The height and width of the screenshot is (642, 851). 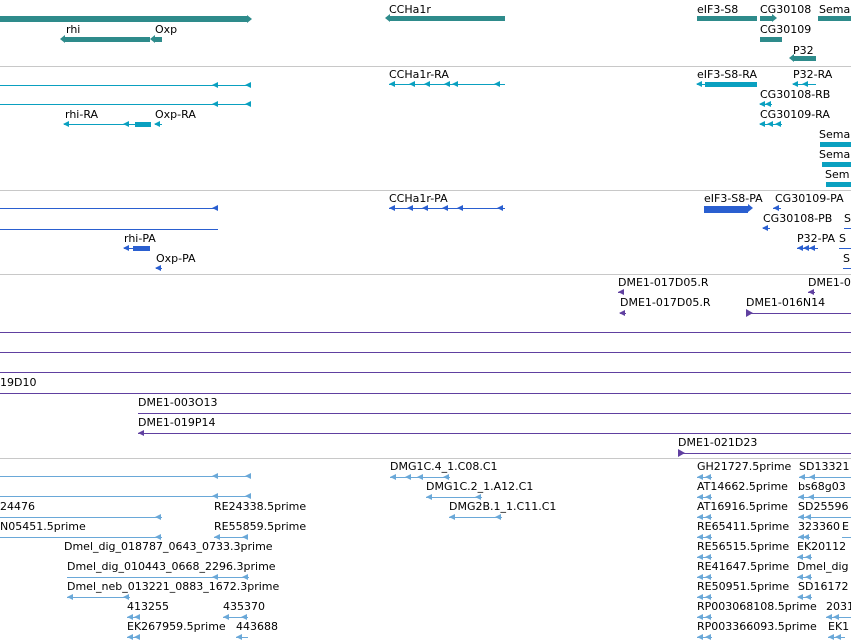 What do you see at coordinates (410, 9) in the screenshot?
I see `feature-label: CCHa1r` at bounding box center [410, 9].